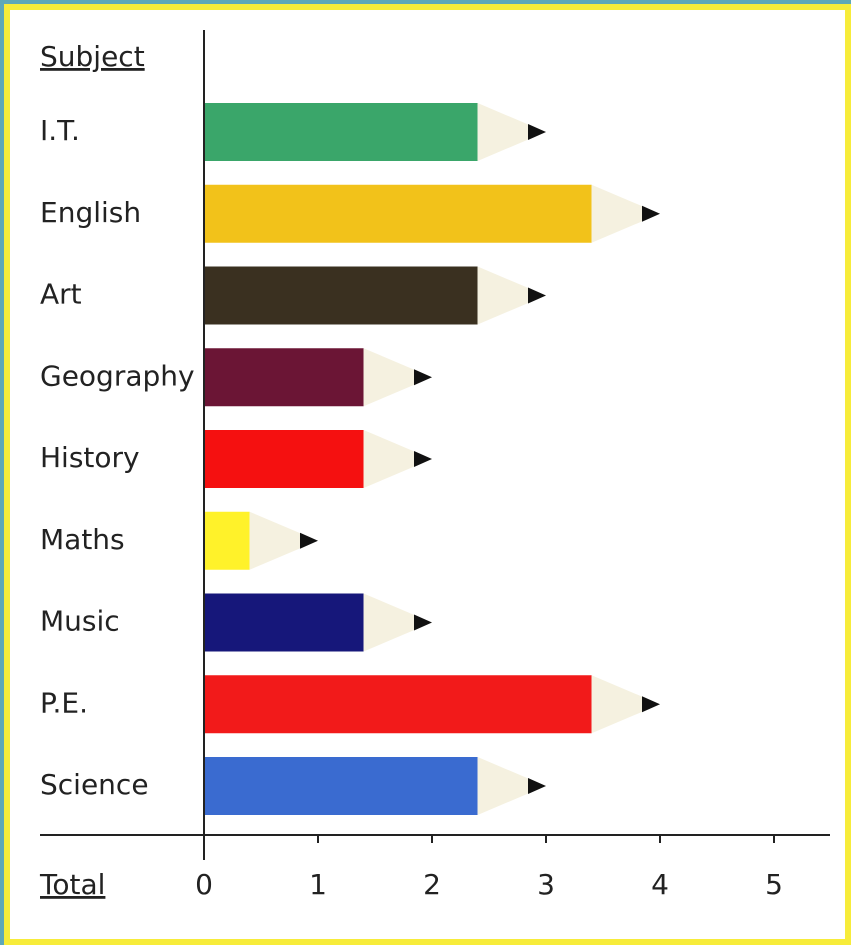 Image resolution: width=851 pixels, height=945 pixels. Describe the element at coordinates (546, 884) in the screenshot. I see `x-tick-label: 3` at that location.